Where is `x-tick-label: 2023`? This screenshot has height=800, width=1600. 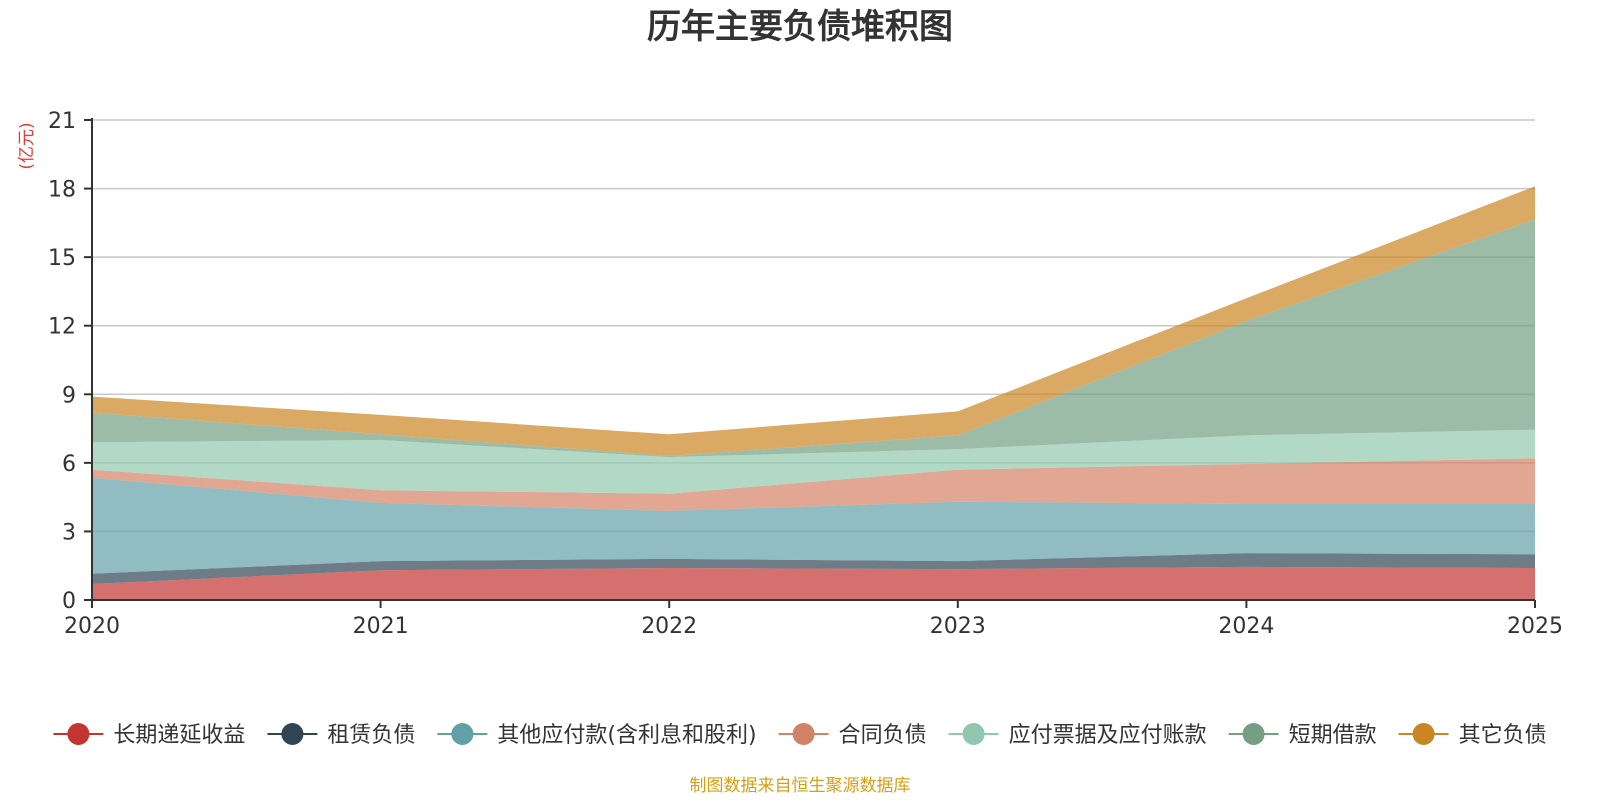 x-tick-label: 2023 is located at coordinates (958, 626).